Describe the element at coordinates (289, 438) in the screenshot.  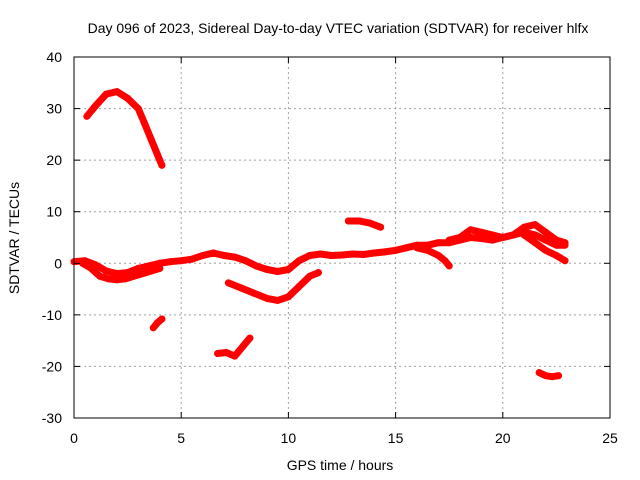
I see `x-tick-label: 10` at that location.